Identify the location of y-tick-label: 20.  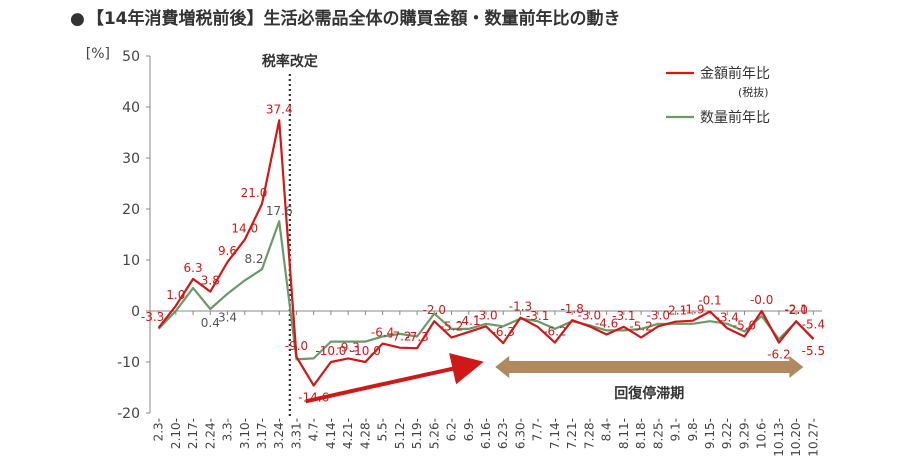
(131, 210).